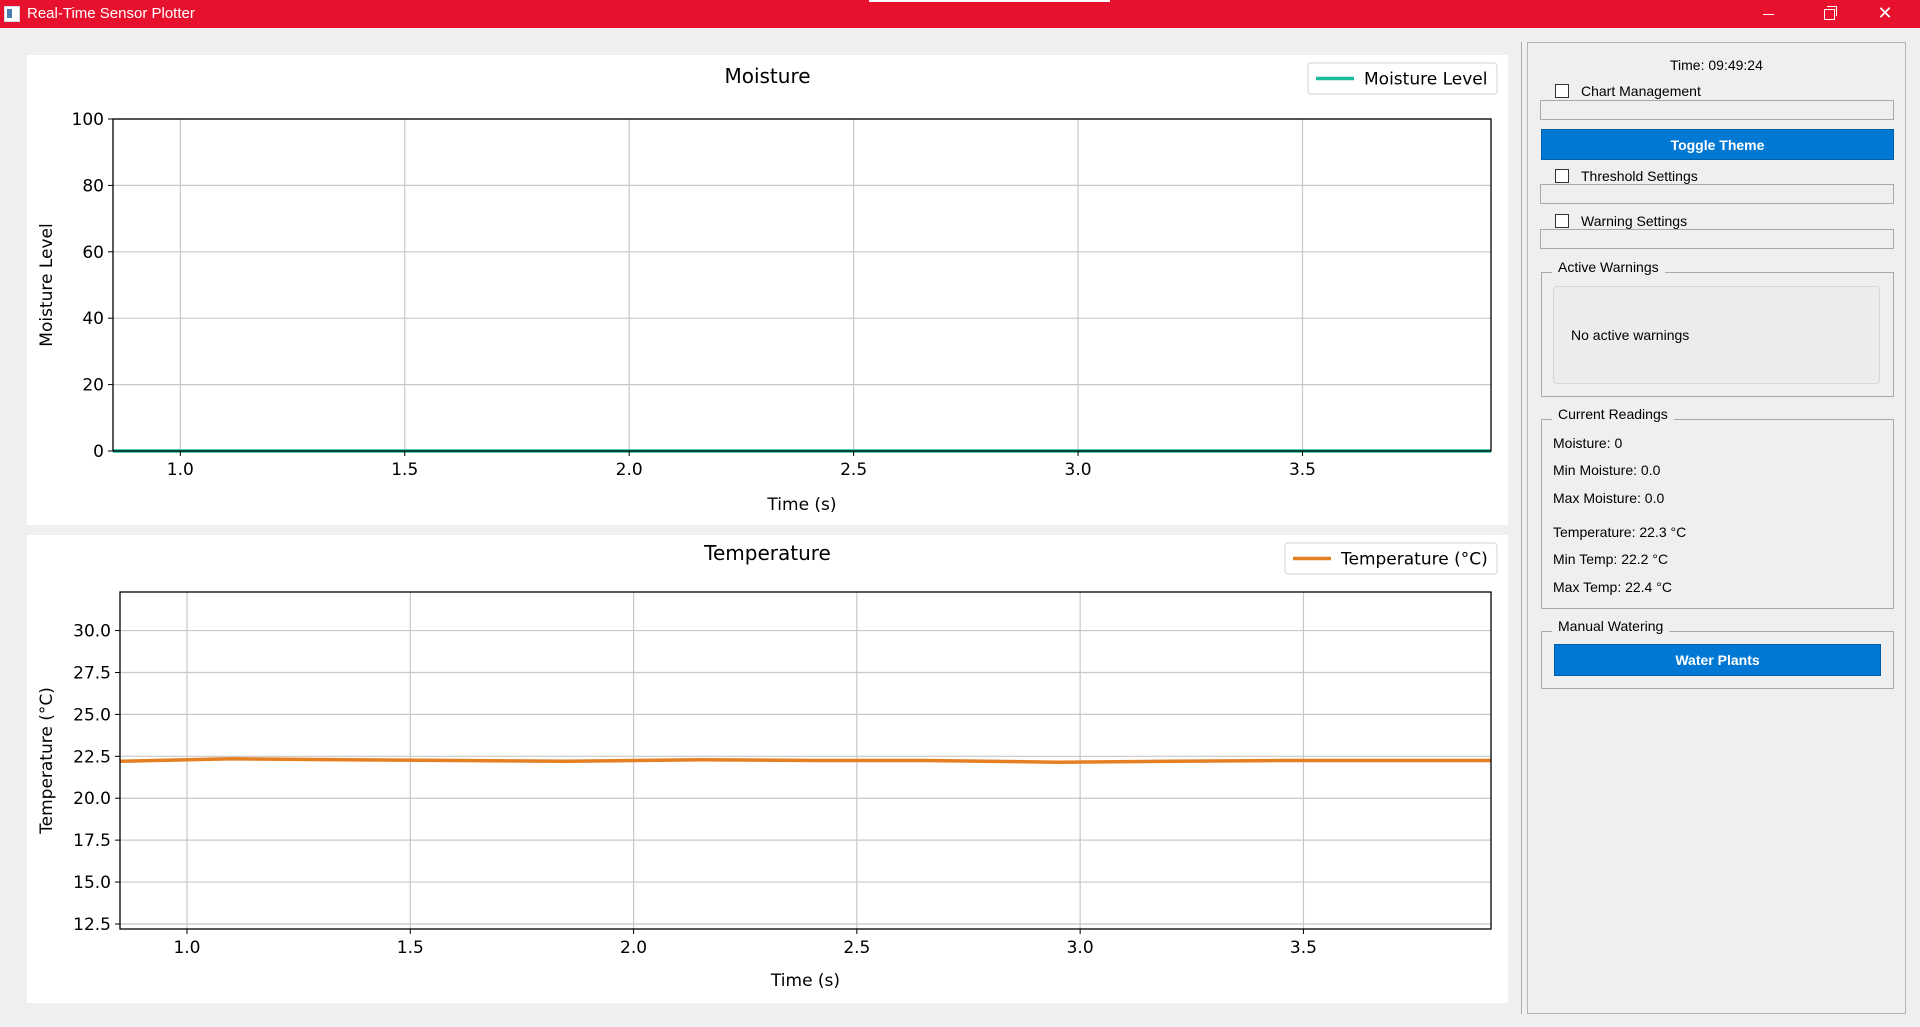 The height and width of the screenshot is (1027, 1920). What do you see at coordinates (47, 284) in the screenshot?
I see `y-axis-label: Moisture Level` at bounding box center [47, 284].